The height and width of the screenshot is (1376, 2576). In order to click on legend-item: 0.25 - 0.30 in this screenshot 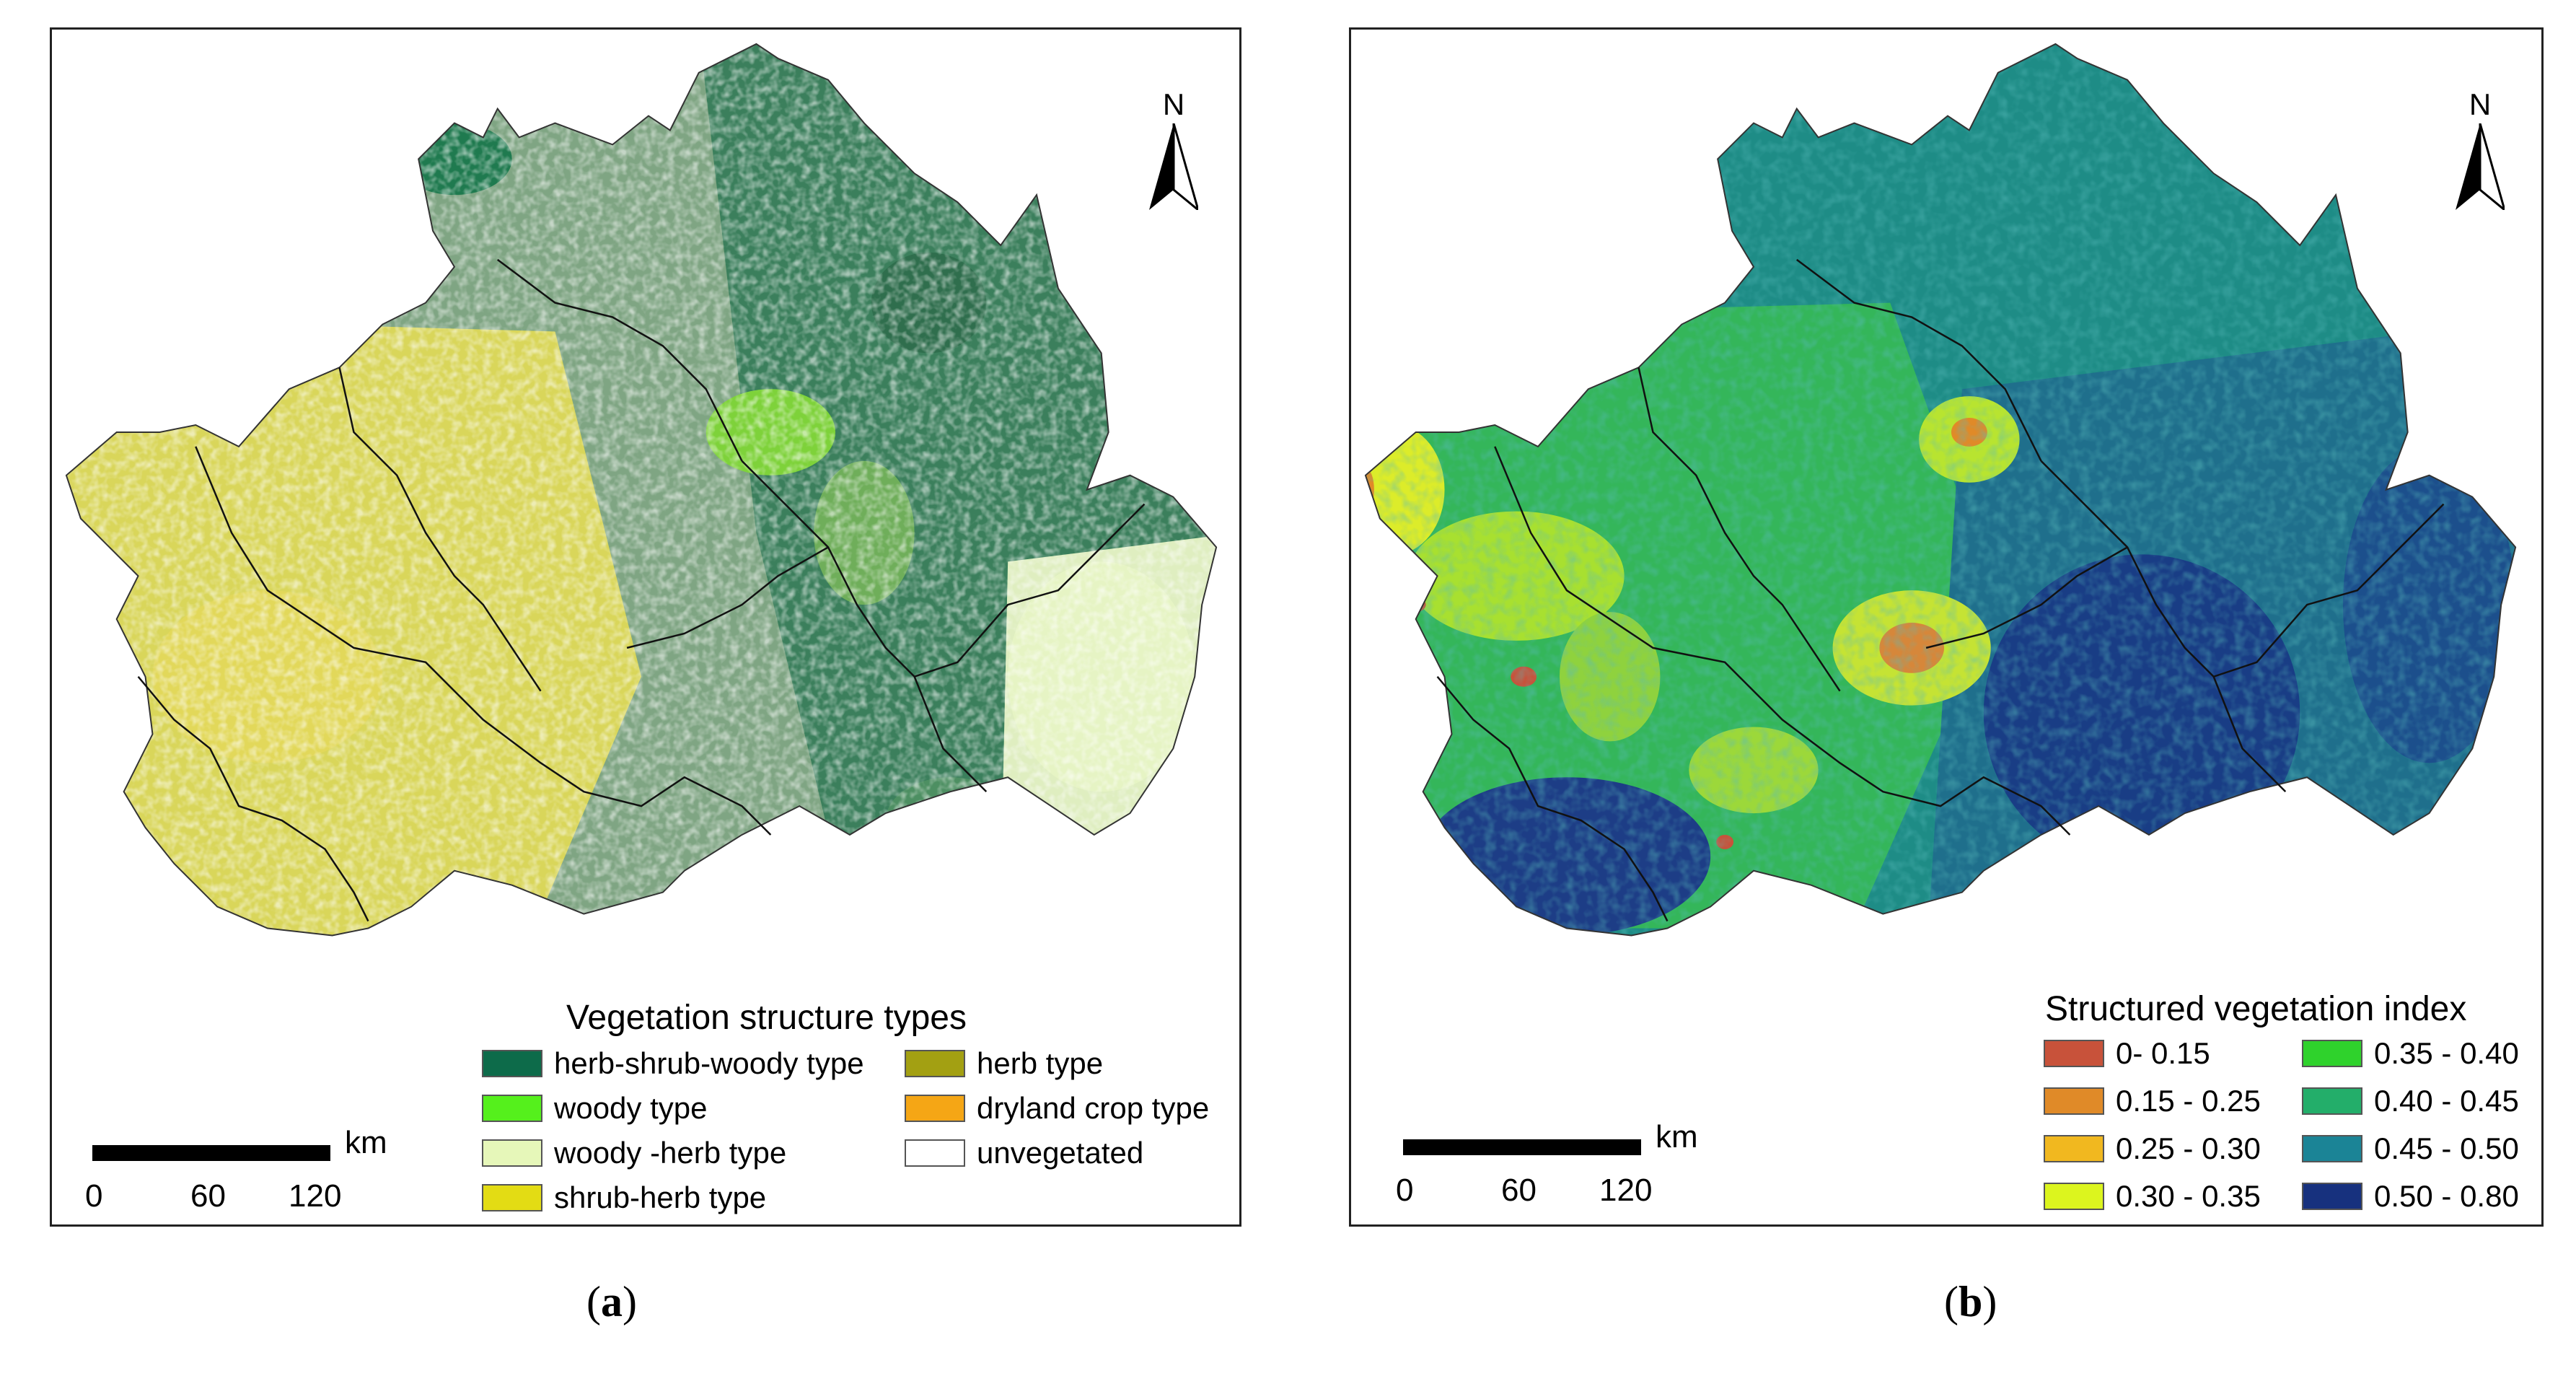, I will do `click(2152, 1148)`.